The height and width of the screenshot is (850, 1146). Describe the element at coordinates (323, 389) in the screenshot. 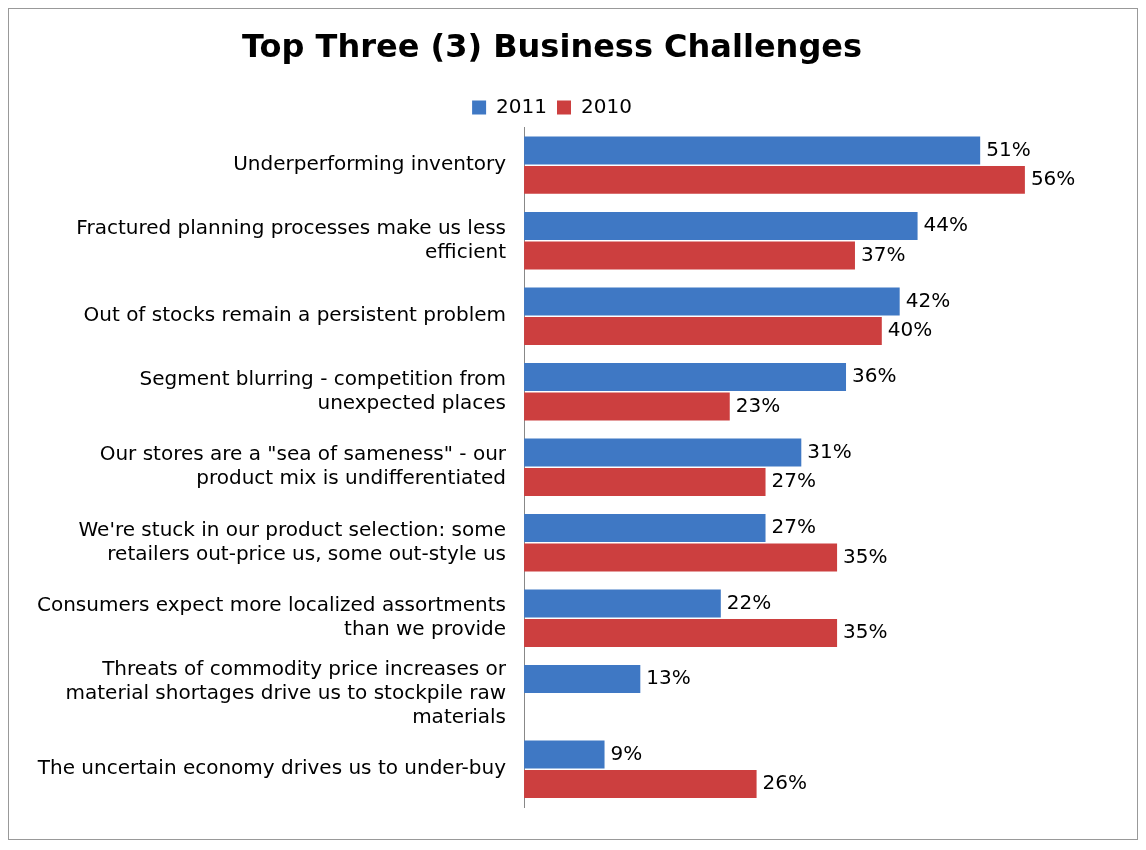

I see `y-tick-label: Segment blurring - competition from unexpected places` at that location.